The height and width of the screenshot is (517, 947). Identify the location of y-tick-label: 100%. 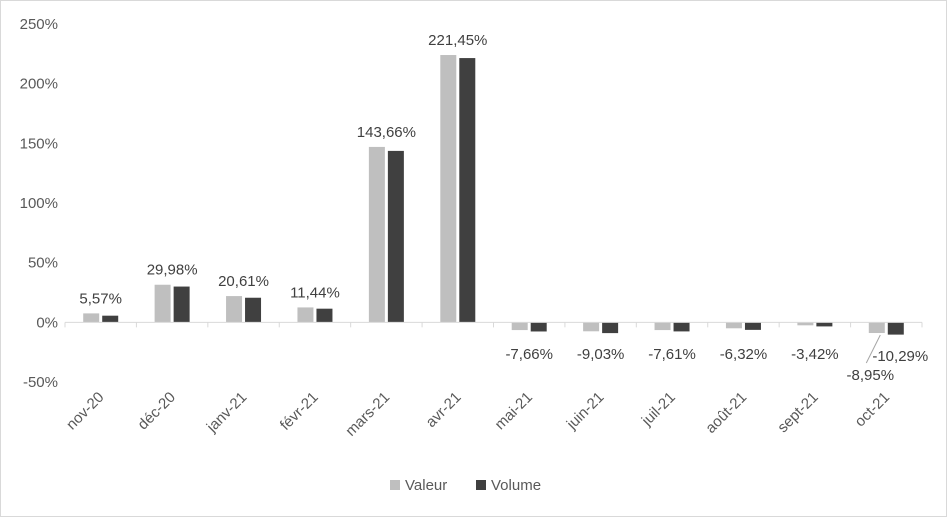
(39, 203).